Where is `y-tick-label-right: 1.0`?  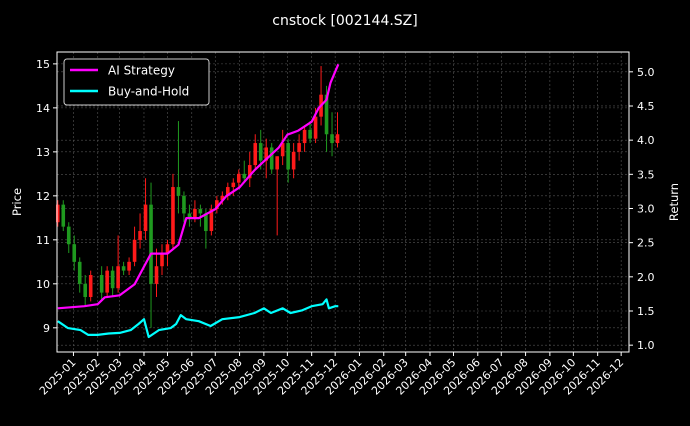 y-tick-label-right: 1.0 is located at coordinates (646, 345).